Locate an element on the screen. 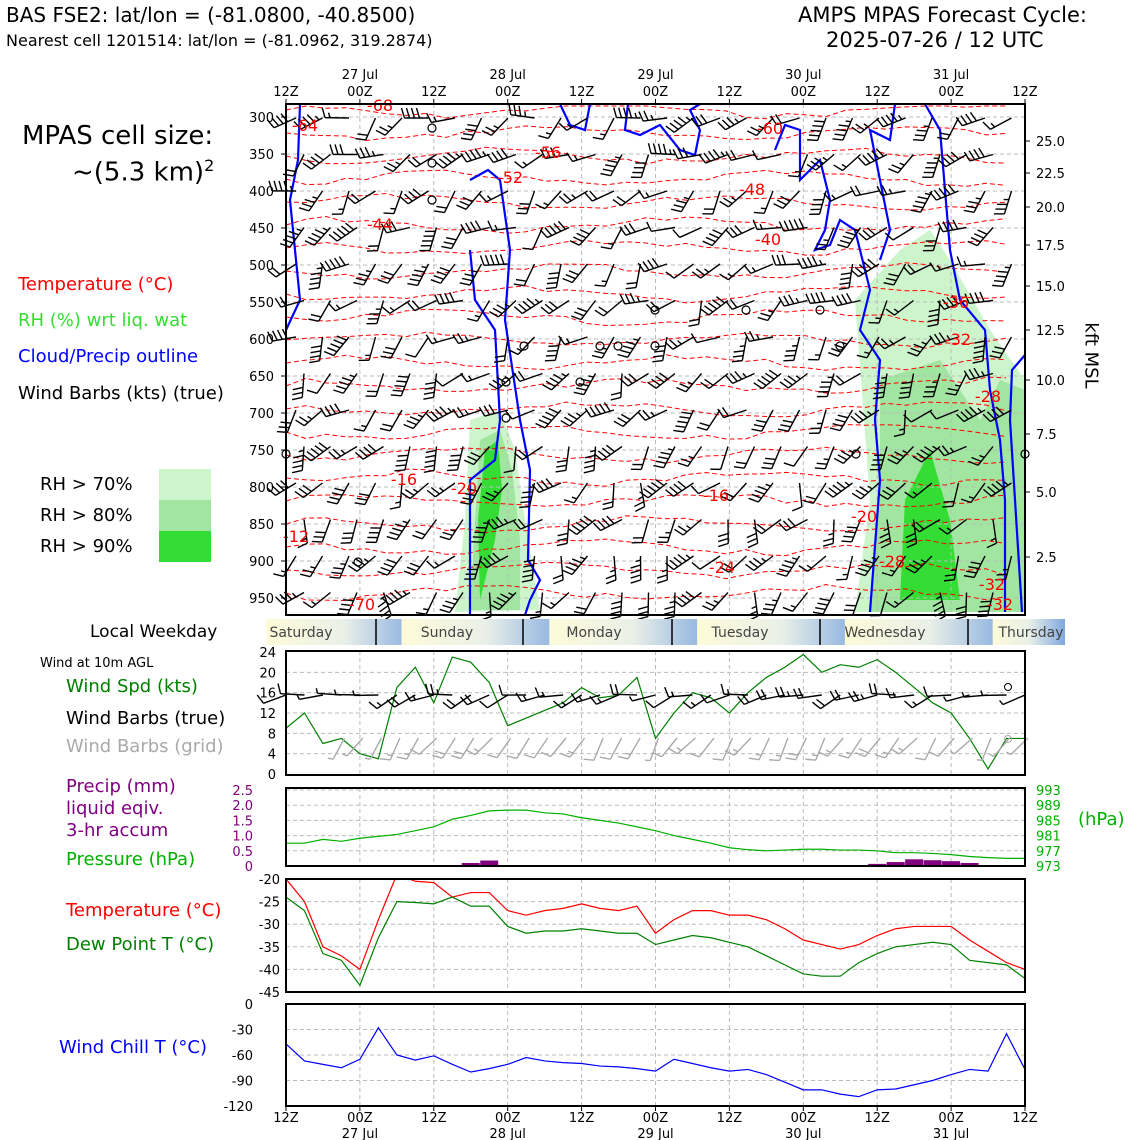 The width and height of the screenshot is (1140, 1140). cloud-outline is located at coordinates (575, 117).